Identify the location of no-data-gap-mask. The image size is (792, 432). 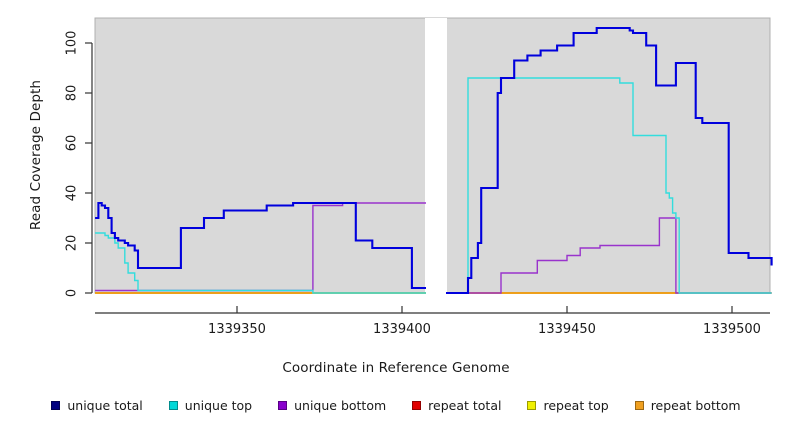
(436, 156).